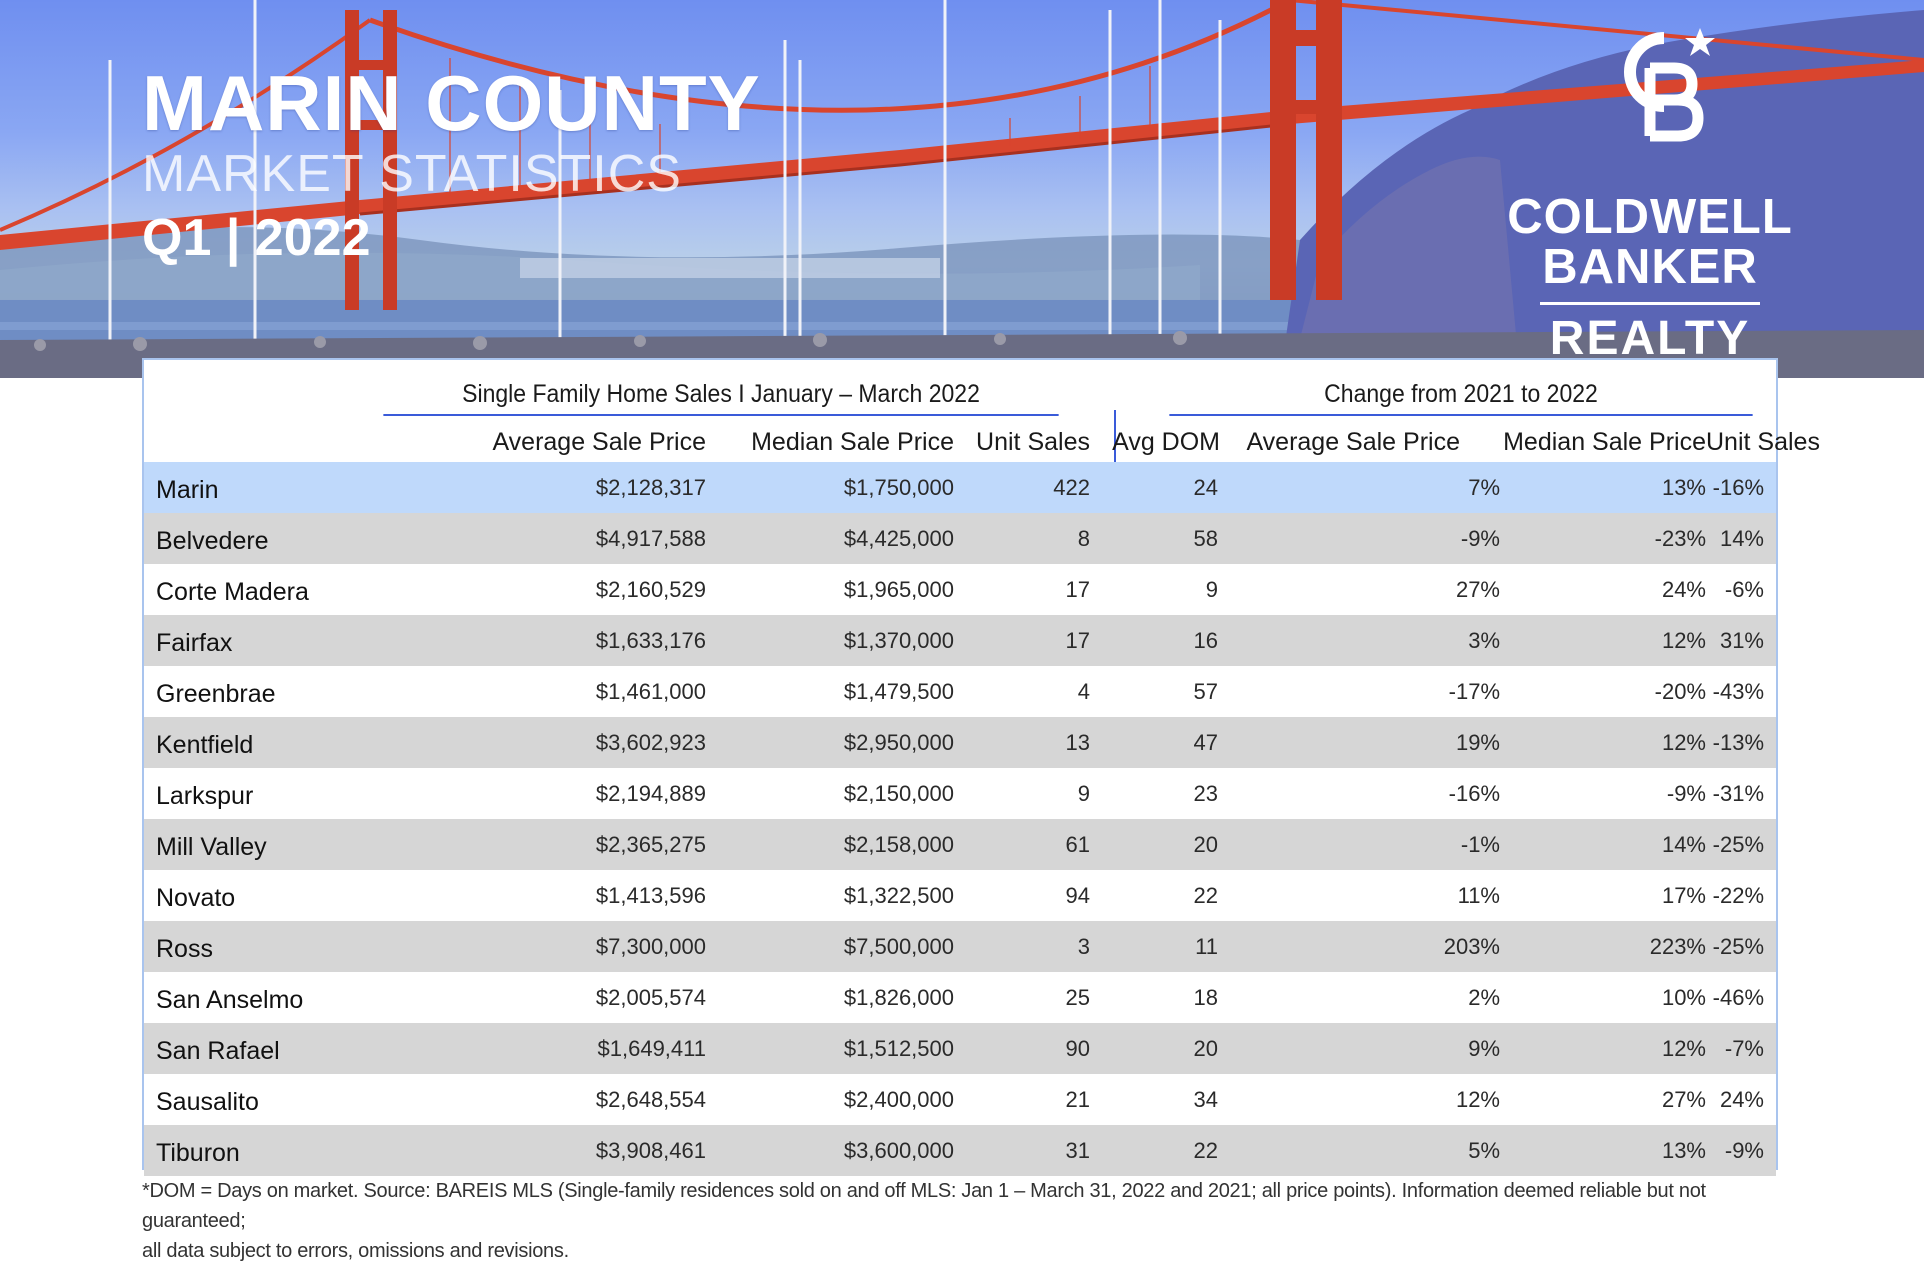 The height and width of the screenshot is (1266, 1924). I want to click on table-row: Novato $1,413,596 $1,322,500 94 22 11% 17% -22%, so click(960, 895).